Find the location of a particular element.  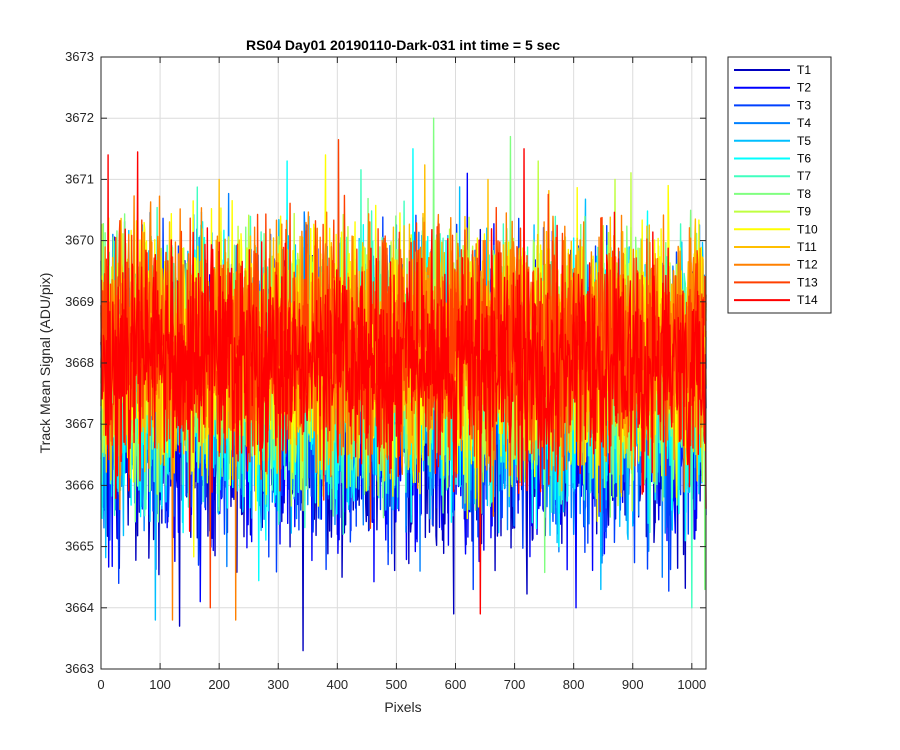

x-tick-label: 400 is located at coordinates (337, 684).